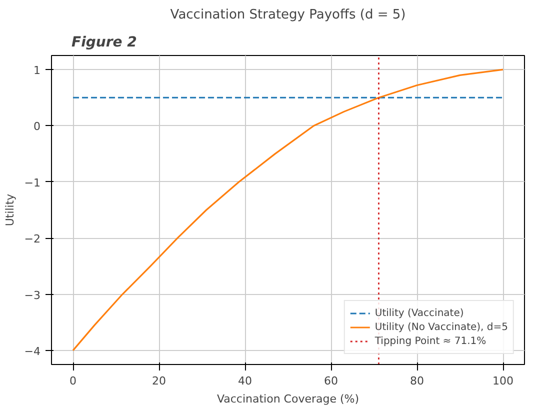 The width and height of the screenshot is (541, 412). I want to click on y-tick-label: −1, so click(32, 183).